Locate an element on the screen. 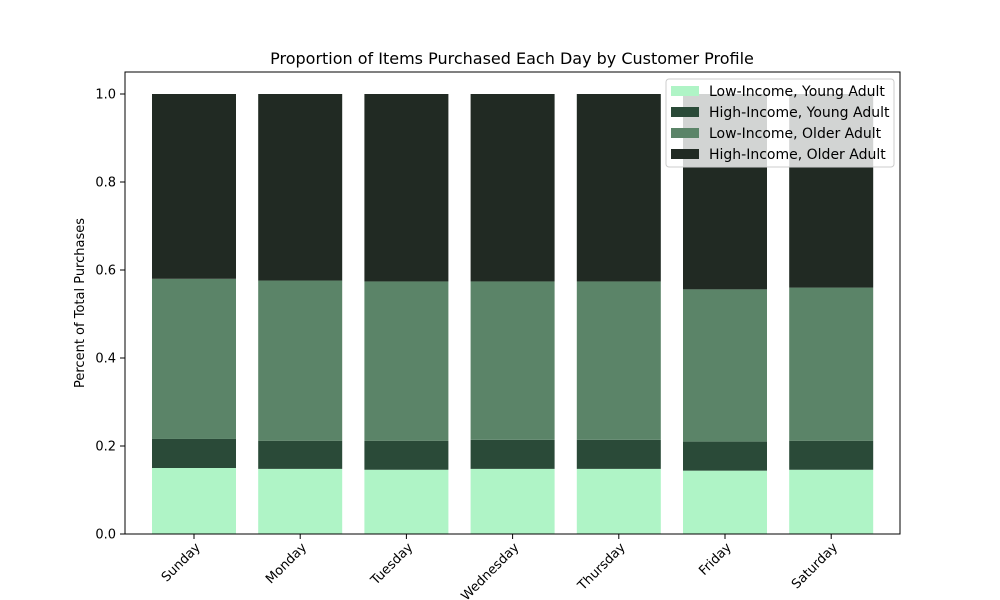  y-tick-label: 0.6 is located at coordinates (105, 271).